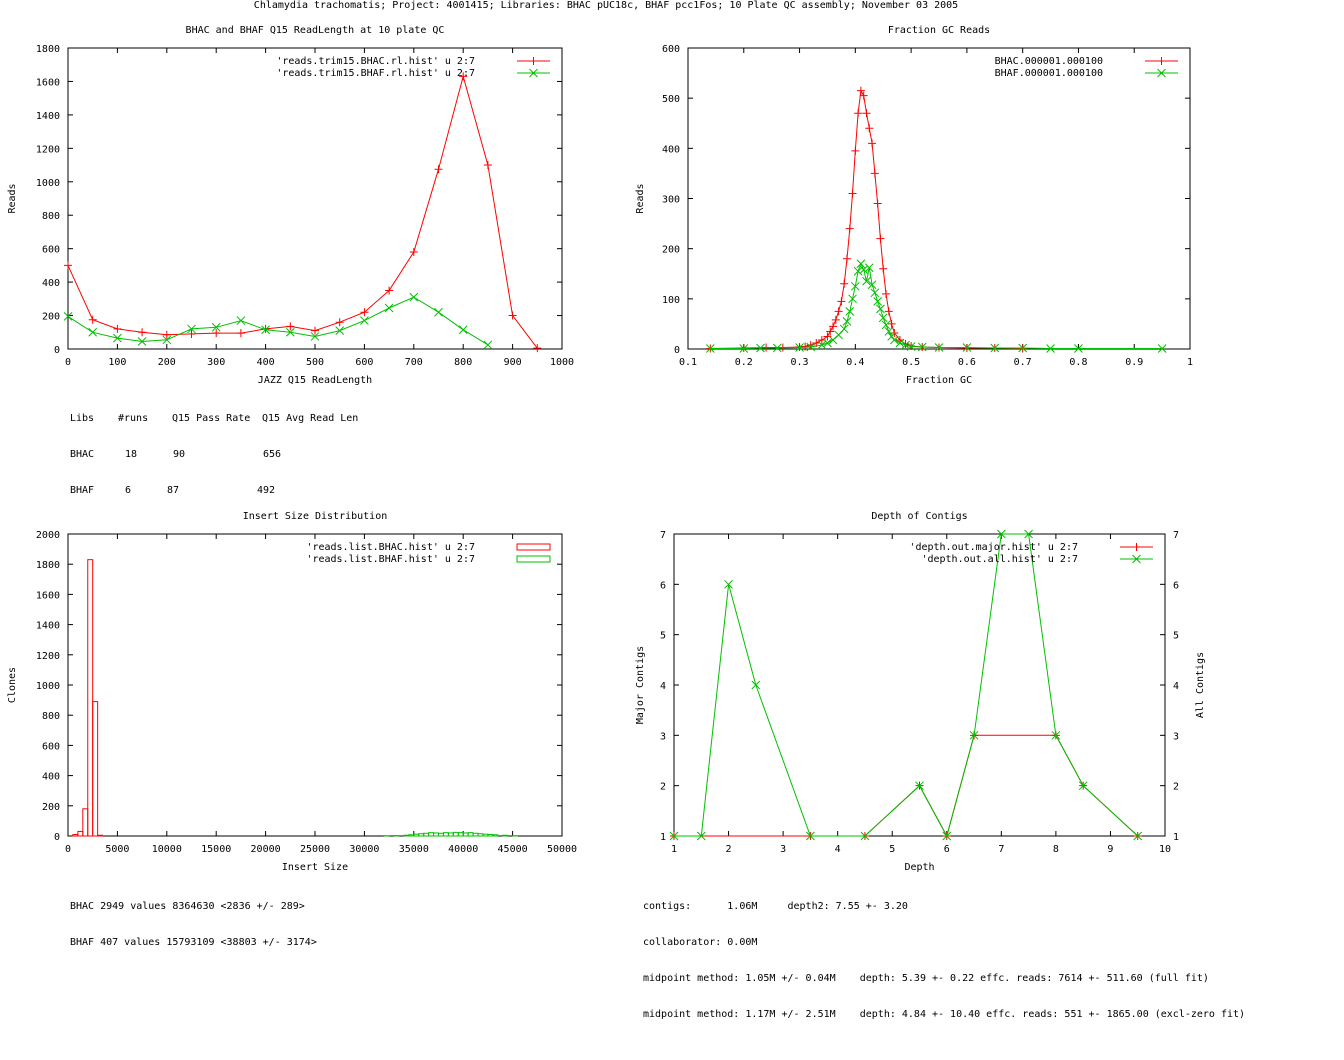 The image size is (1344, 1060). Describe the element at coordinates (48, 82) in the screenshot. I see `y-tick-label: 1600` at that location.